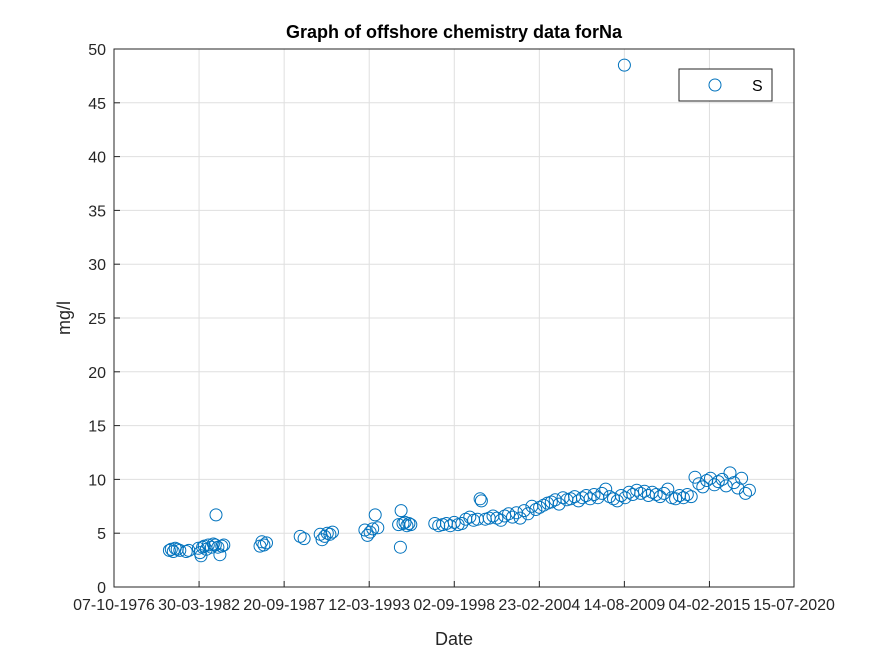  I want to click on x-tick-label: 23-02-2004, so click(539, 605).